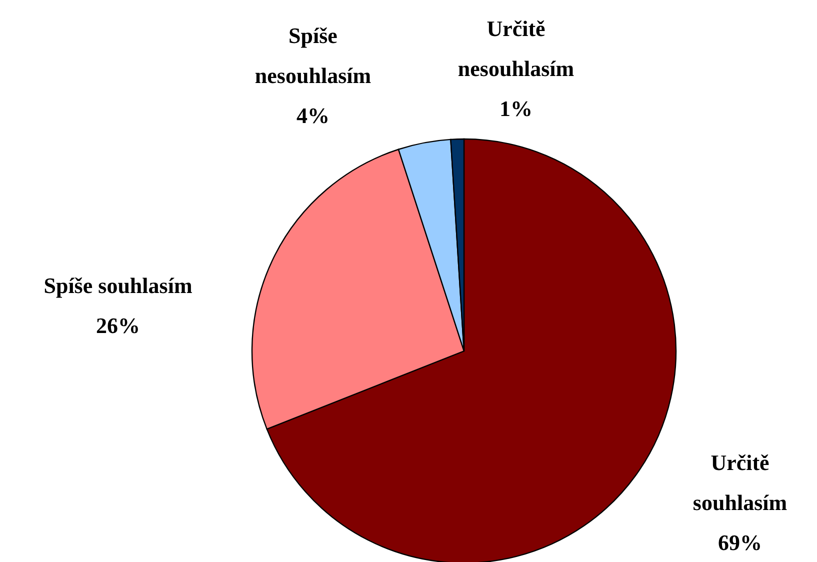 The image size is (817, 562). I want to click on data-label: 69%, so click(740, 542).